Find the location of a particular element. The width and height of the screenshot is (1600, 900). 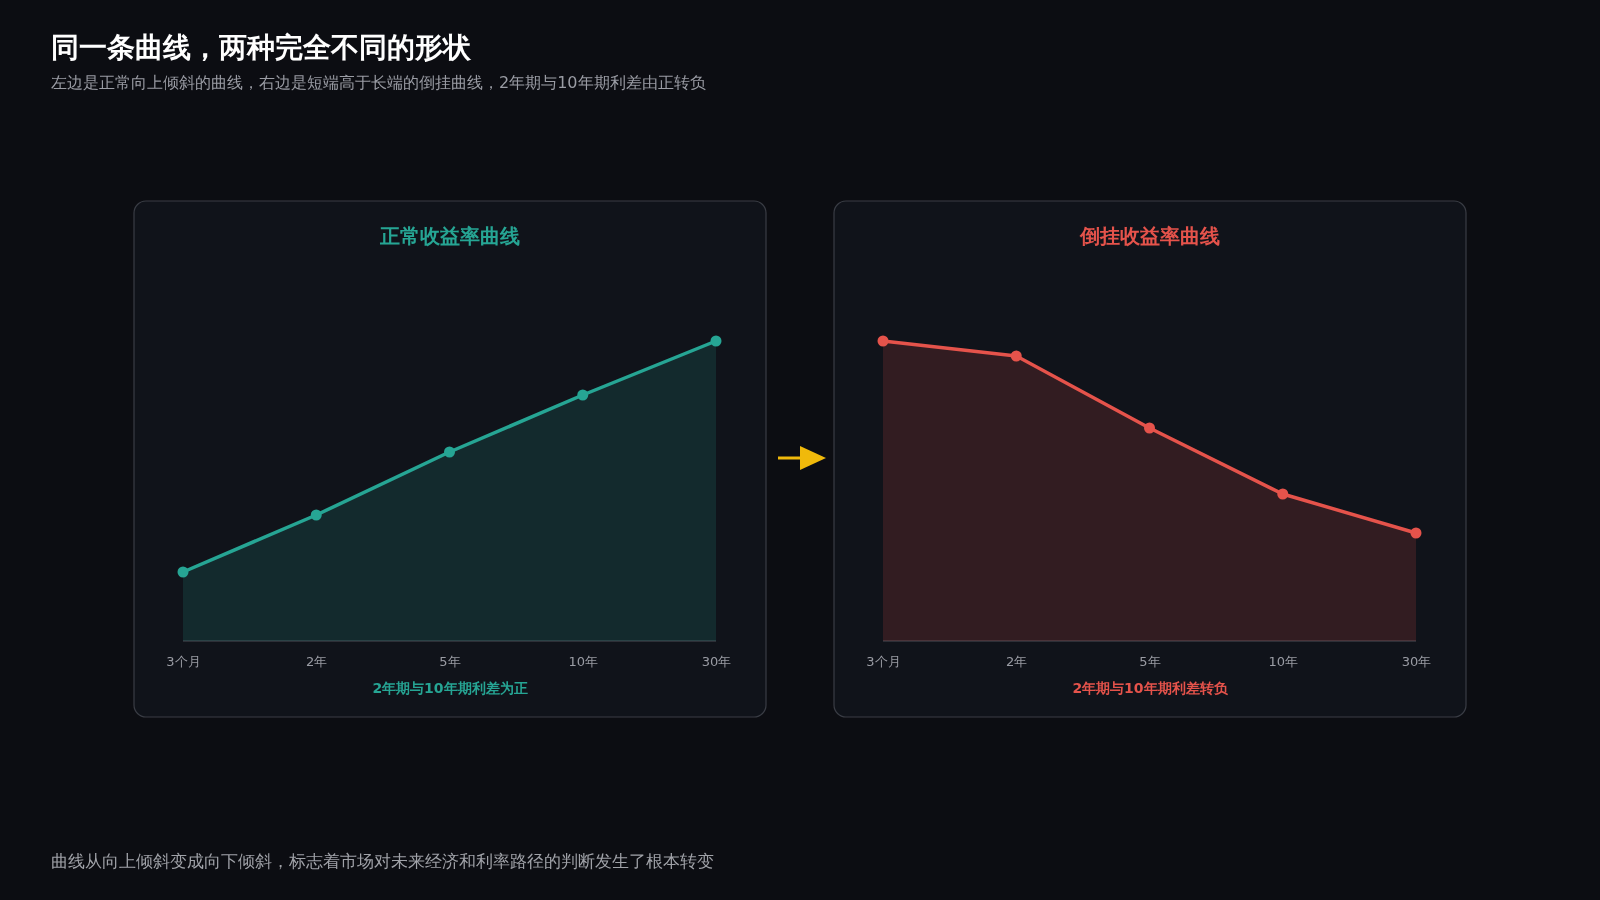

text: 左边是正常向上倾斜的曲线，右边是短端高于长端的倒挂曲线，2年期与10年期利差由正转负 is located at coordinates (378, 82).